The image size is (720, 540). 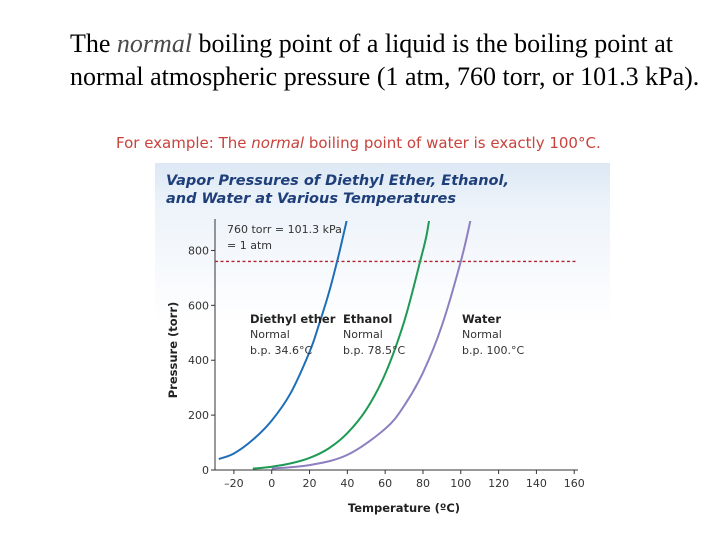 I want to click on x-tick-label: 20, so click(x=310, y=483).